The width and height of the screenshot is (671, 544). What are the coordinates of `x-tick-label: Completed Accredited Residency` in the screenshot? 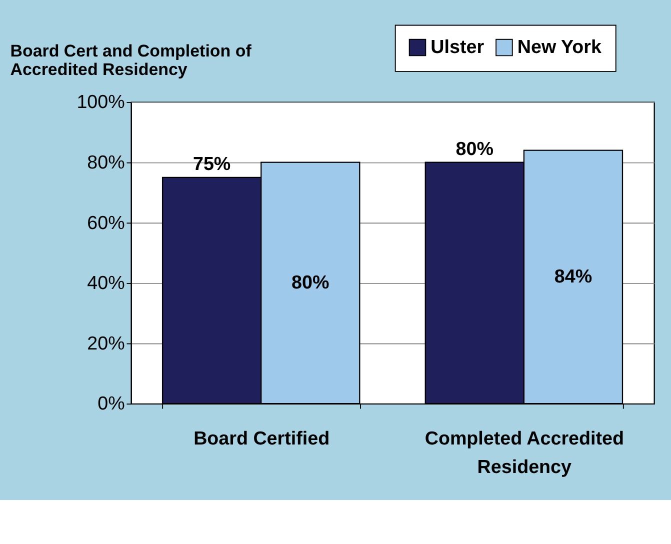 It's located at (524, 452).